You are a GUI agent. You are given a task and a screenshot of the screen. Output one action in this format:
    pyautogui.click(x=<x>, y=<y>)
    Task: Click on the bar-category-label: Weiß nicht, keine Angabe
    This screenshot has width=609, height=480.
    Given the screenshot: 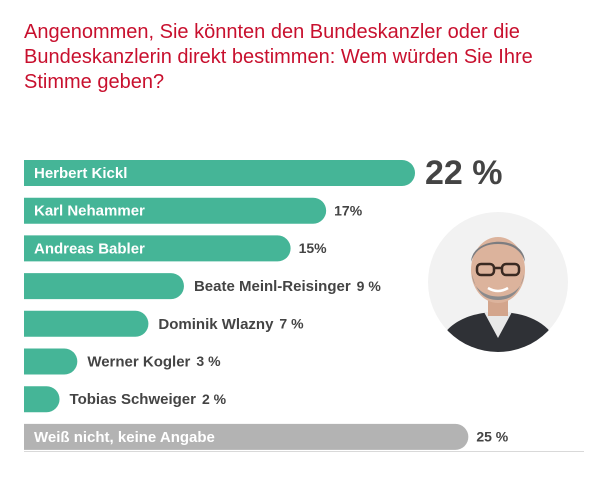 What is the action you would take?
    pyautogui.click(x=124, y=437)
    